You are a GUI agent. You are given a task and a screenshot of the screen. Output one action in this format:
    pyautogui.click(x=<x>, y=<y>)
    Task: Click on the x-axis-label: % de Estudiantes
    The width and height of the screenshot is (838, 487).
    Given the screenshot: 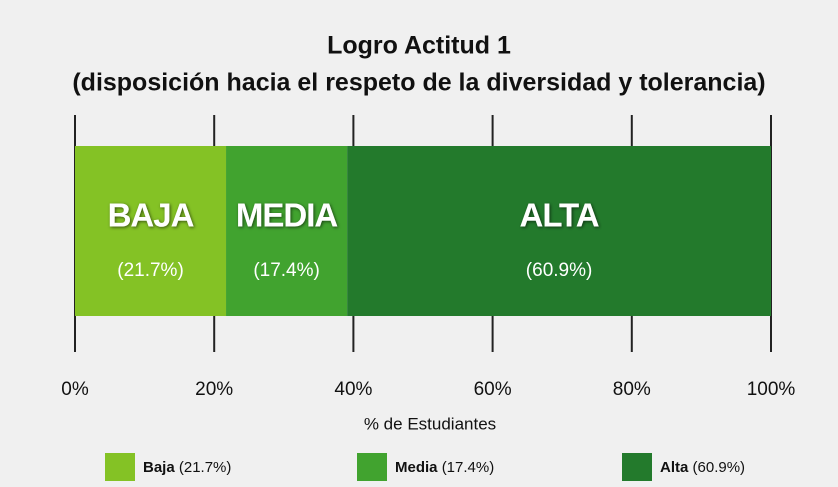 What is the action you would take?
    pyautogui.click(x=430, y=423)
    